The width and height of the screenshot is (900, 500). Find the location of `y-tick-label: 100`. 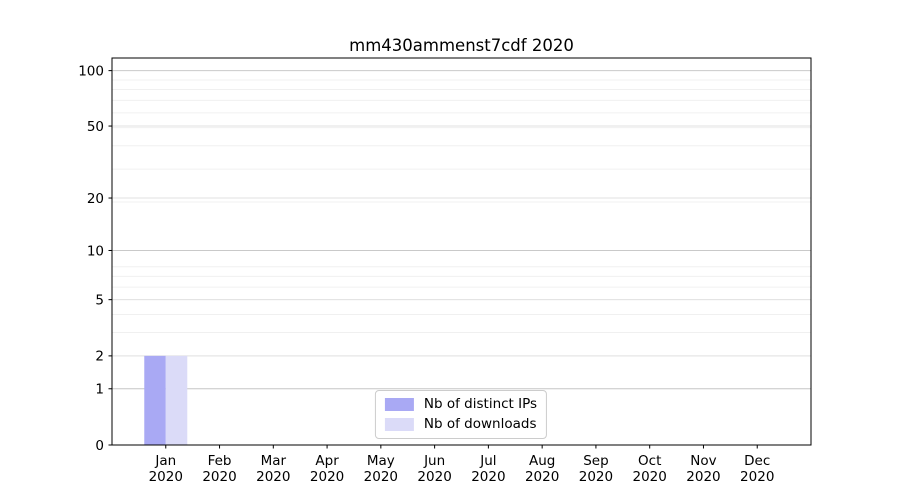

y-tick-label: 100 is located at coordinates (91, 71).